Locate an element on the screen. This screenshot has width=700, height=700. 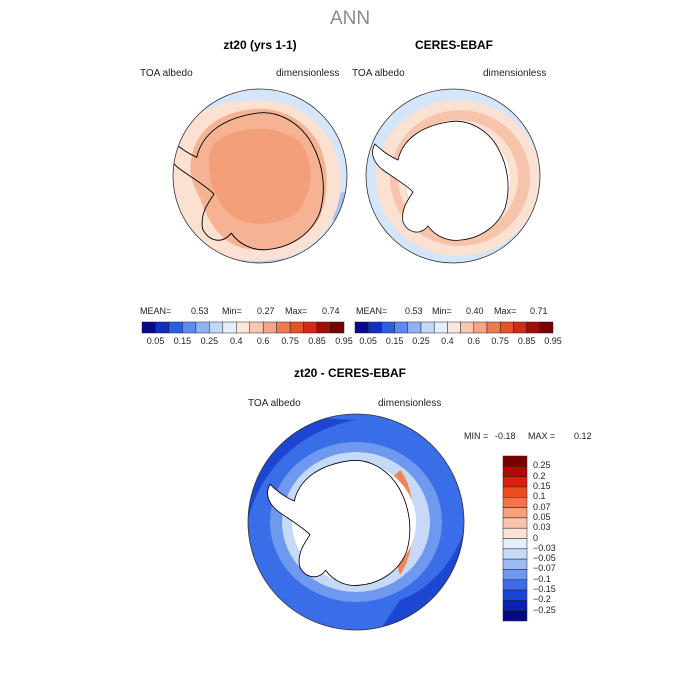
panel2-title: CERES-EBAF is located at coordinates (453, 45).